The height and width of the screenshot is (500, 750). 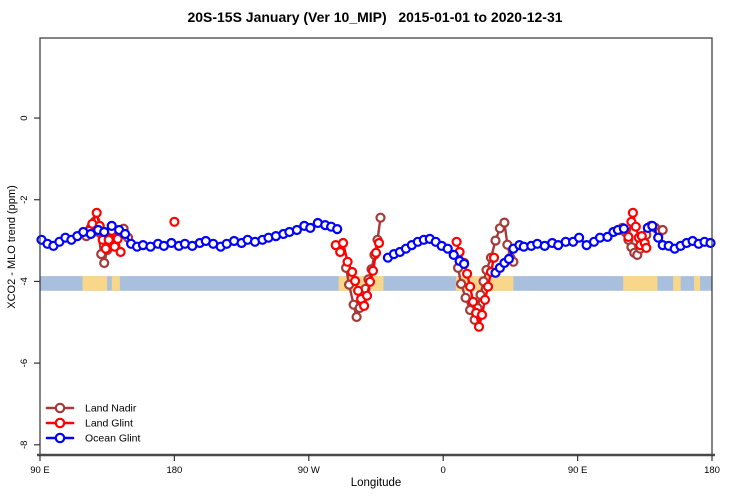 I want to click on legend-item-label: Ocean Glint, so click(x=113, y=439).